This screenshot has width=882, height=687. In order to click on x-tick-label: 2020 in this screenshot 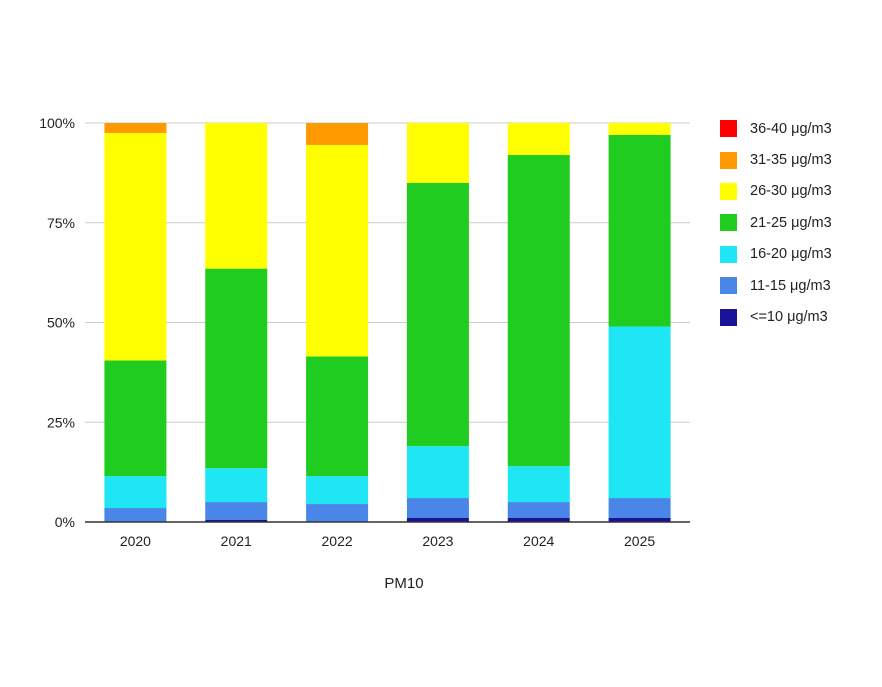, I will do `click(135, 541)`.